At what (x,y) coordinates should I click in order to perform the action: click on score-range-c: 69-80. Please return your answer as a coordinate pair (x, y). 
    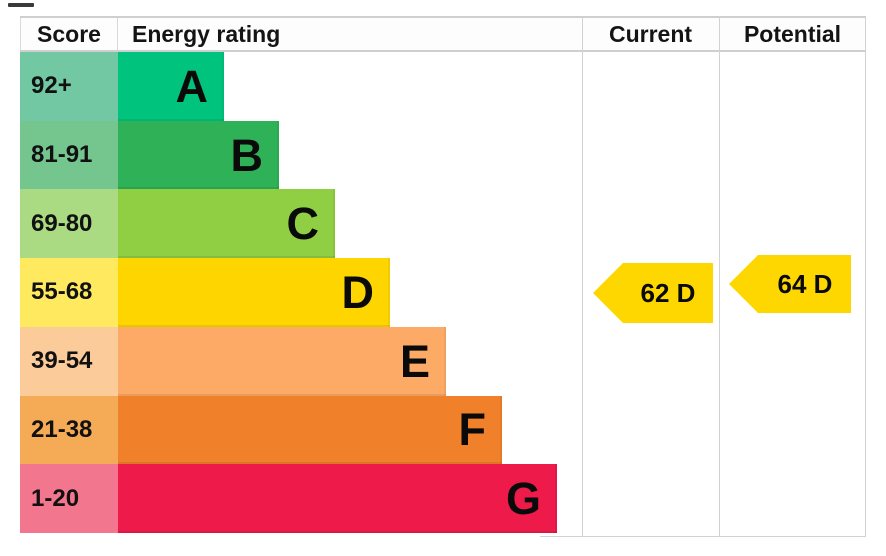
    Looking at the image, I should click on (69, 224).